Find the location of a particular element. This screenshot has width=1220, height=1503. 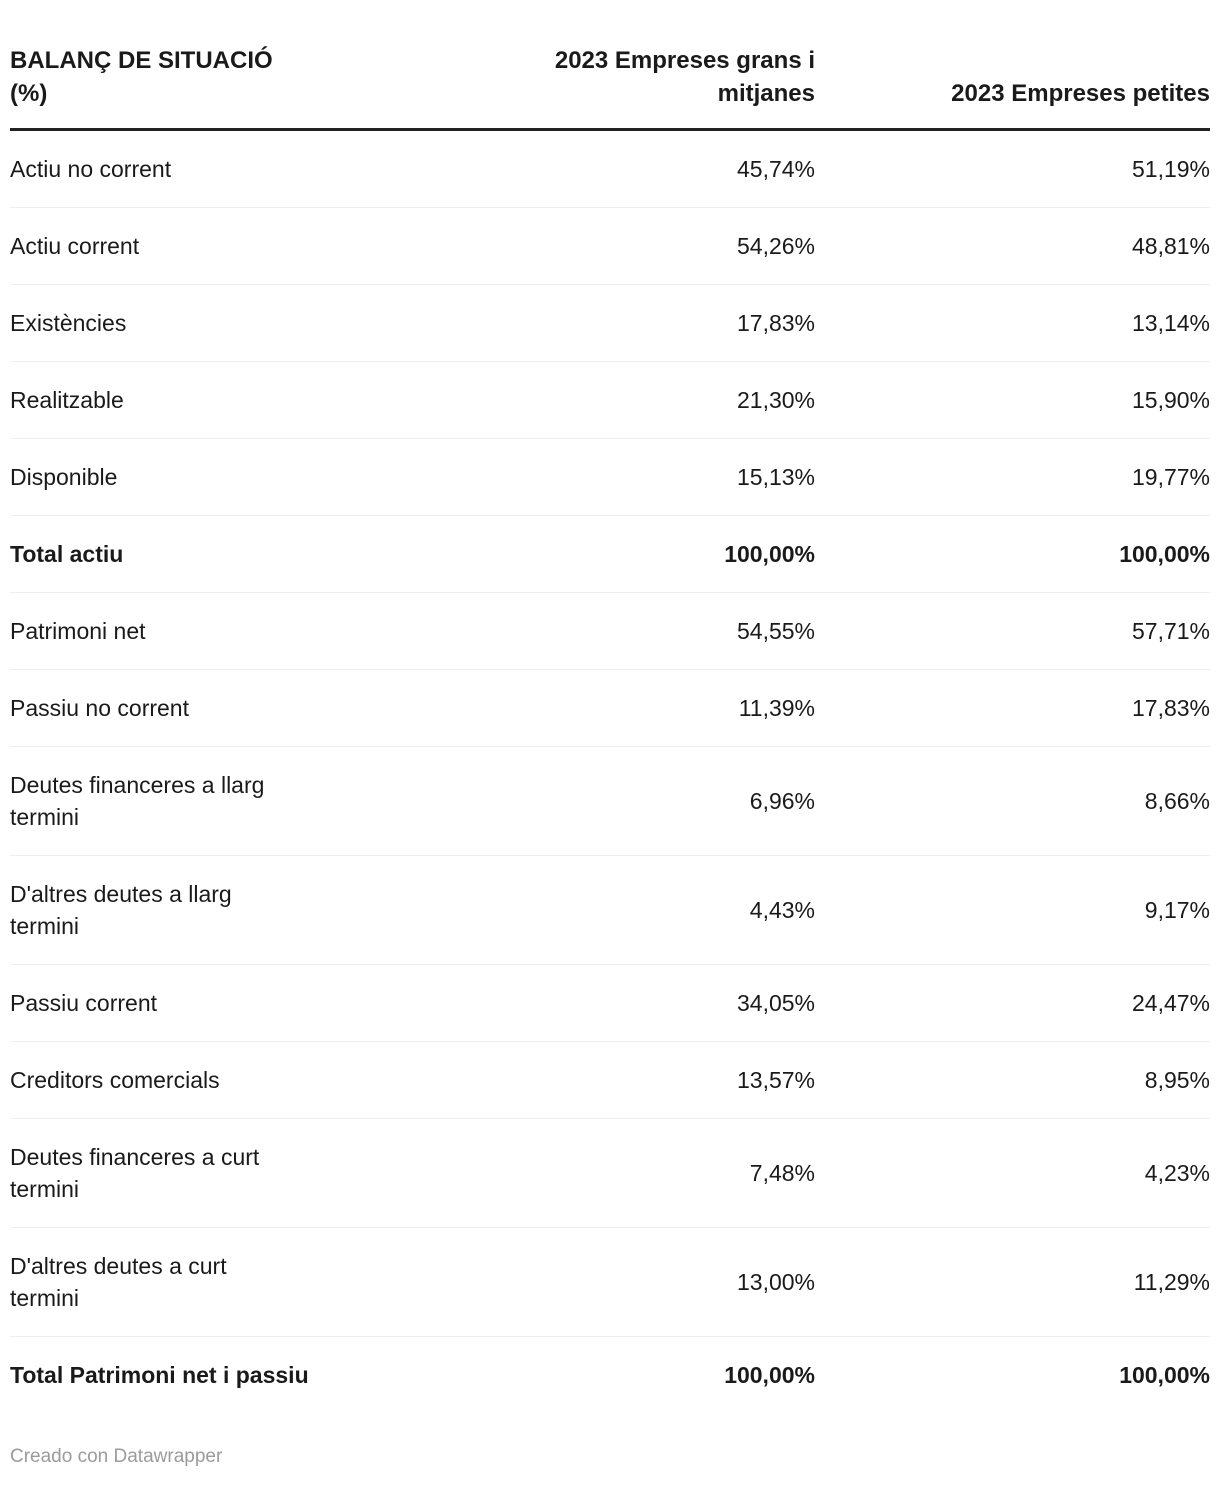

table-row: Actiu no corrent 45,74% 51,19% is located at coordinates (610, 169).